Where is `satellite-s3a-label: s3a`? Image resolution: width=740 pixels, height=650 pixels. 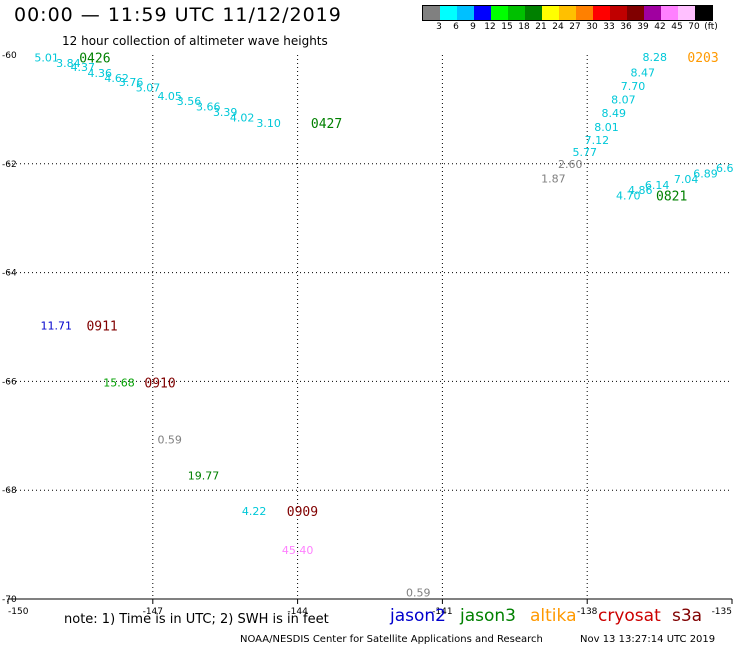
satellite-s3a-label: s3a is located at coordinates (687, 616).